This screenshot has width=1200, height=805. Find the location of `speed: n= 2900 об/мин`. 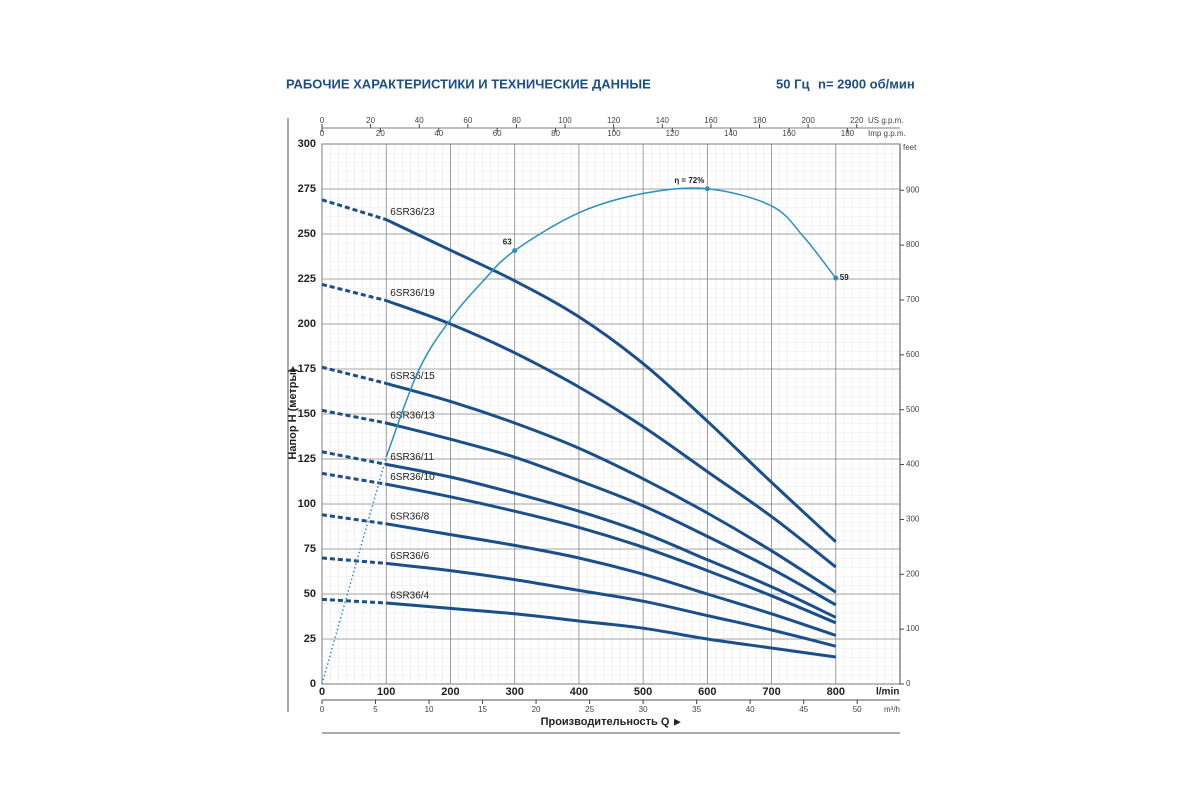

speed: n= 2900 об/мин is located at coordinates (866, 83).